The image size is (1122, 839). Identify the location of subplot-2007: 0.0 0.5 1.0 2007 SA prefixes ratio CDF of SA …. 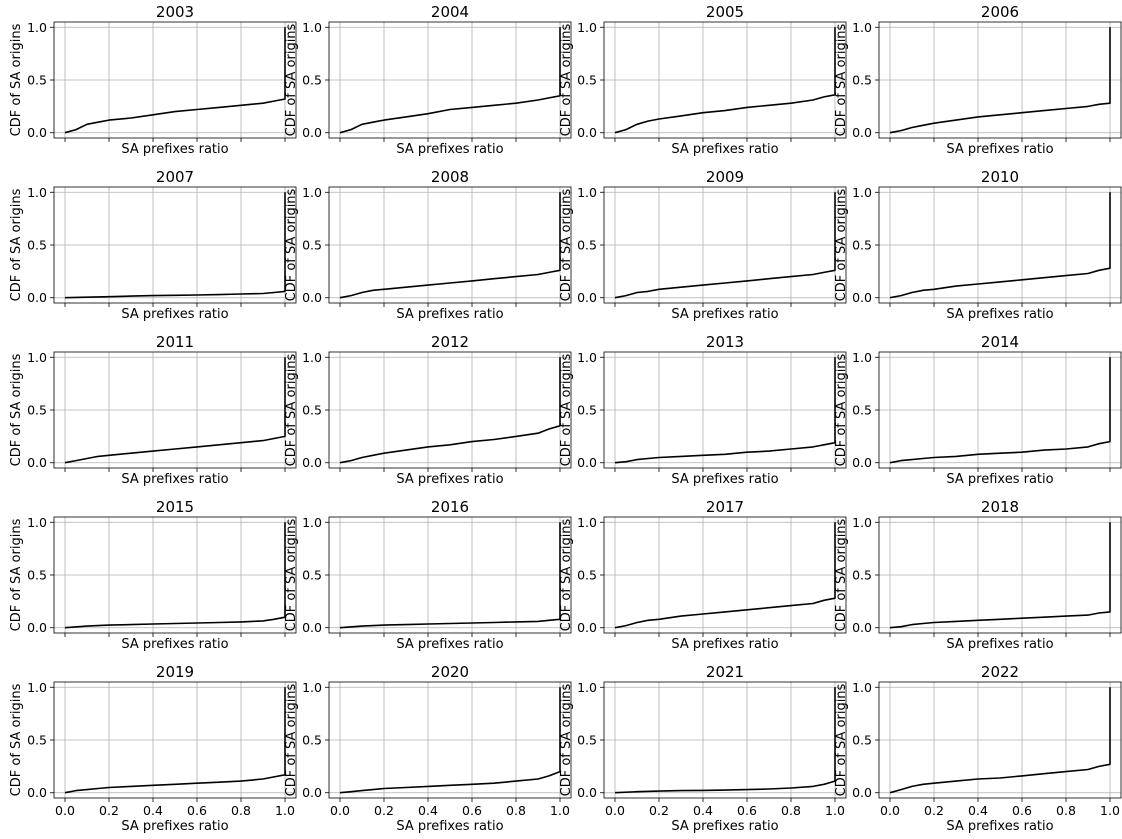
(153, 245).